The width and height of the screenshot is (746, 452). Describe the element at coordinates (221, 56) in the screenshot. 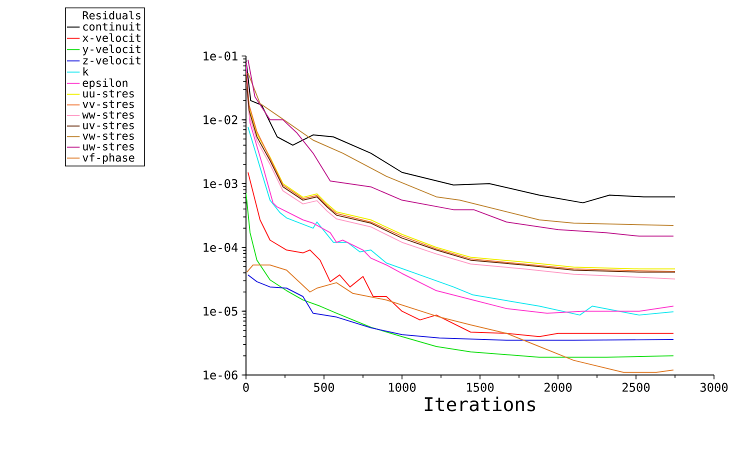

I see `y-tick-label: 1e-01` at that location.